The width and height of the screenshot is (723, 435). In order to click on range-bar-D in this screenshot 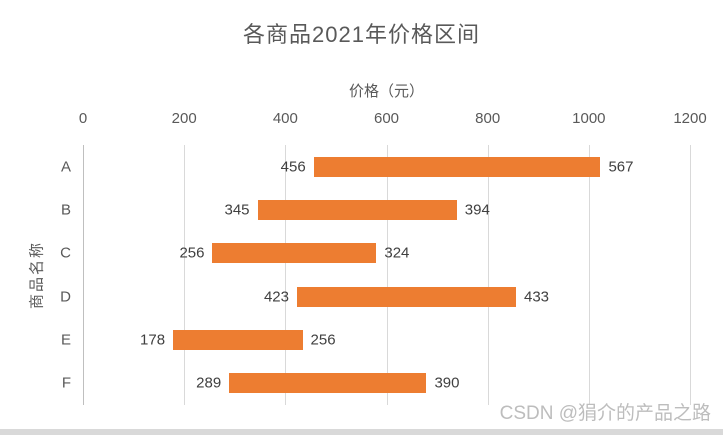, I will do `click(406, 296)`.